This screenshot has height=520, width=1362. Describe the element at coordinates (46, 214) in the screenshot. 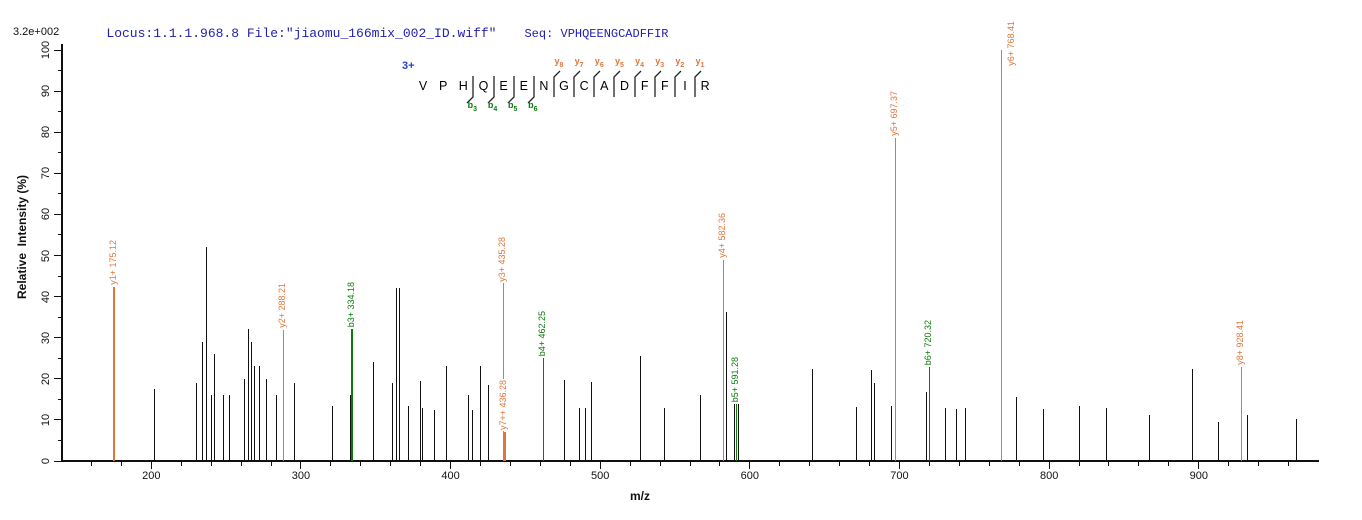

I see `y-tick-label: 60` at that location.